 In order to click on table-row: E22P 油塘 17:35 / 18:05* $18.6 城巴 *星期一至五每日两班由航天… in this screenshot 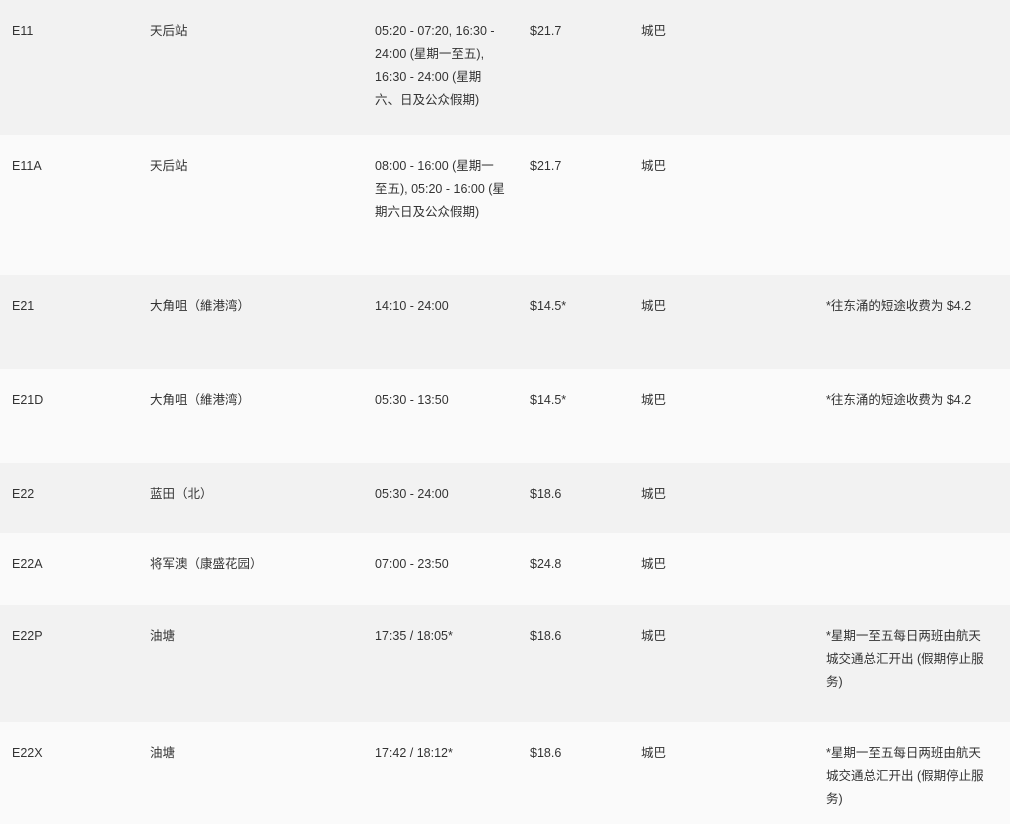, I will do `click(505, 663)`.